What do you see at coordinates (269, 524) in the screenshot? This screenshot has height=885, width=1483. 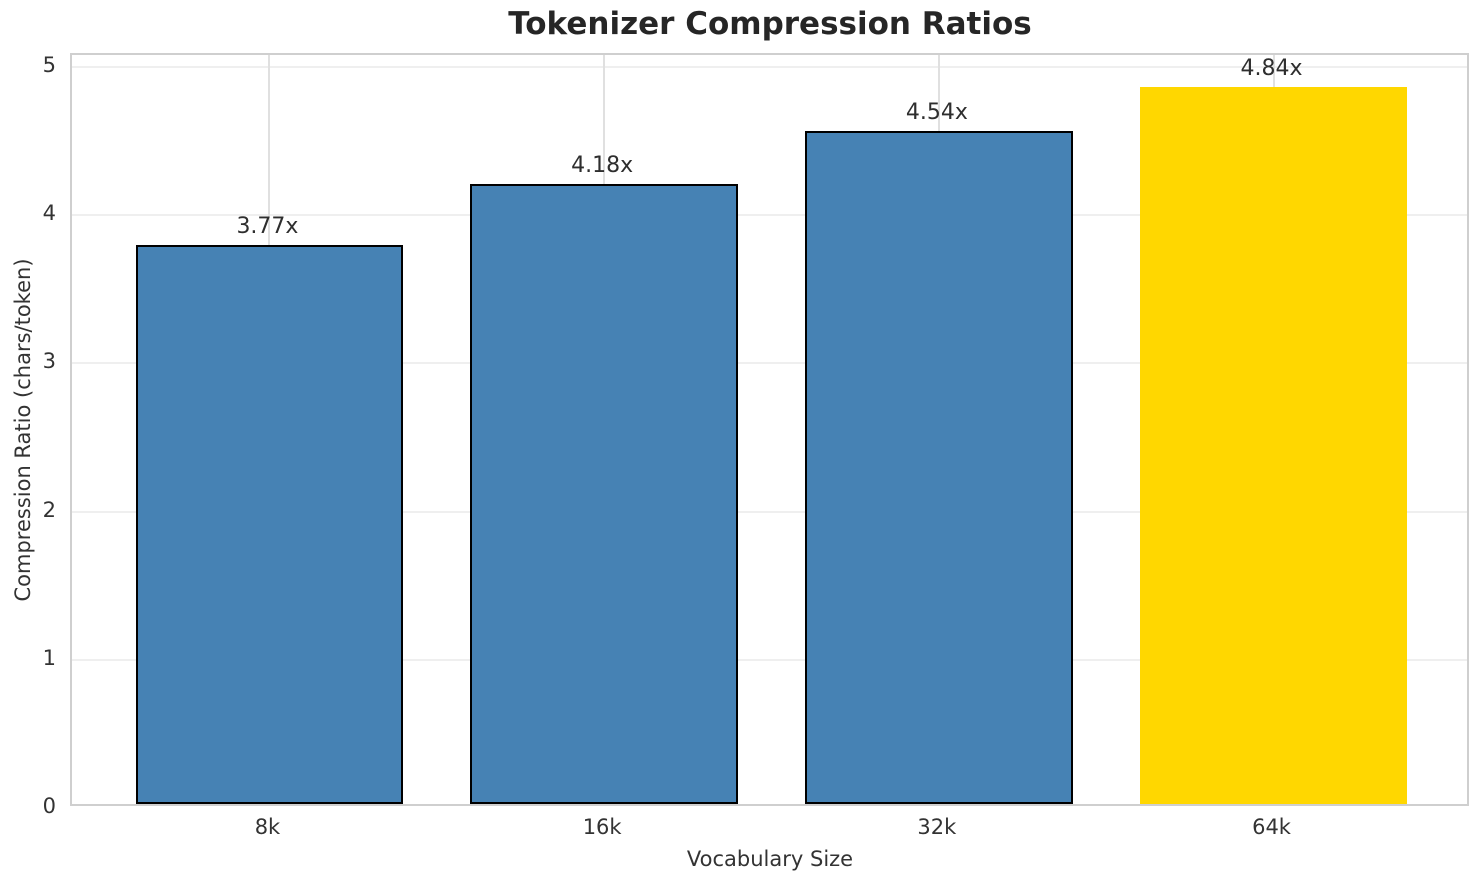 I see `bar-8k` at bounding box center [269, 524].